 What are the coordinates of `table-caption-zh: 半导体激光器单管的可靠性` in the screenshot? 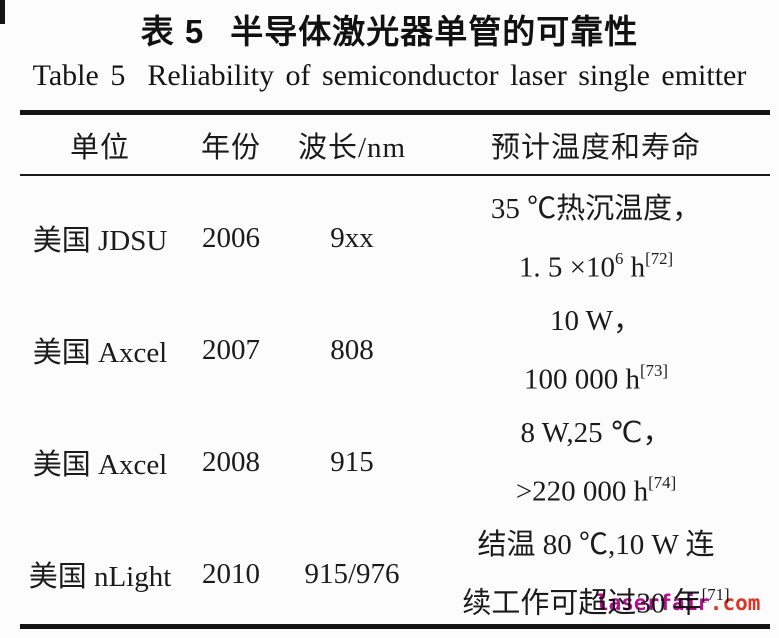 It's located at (434, 31).